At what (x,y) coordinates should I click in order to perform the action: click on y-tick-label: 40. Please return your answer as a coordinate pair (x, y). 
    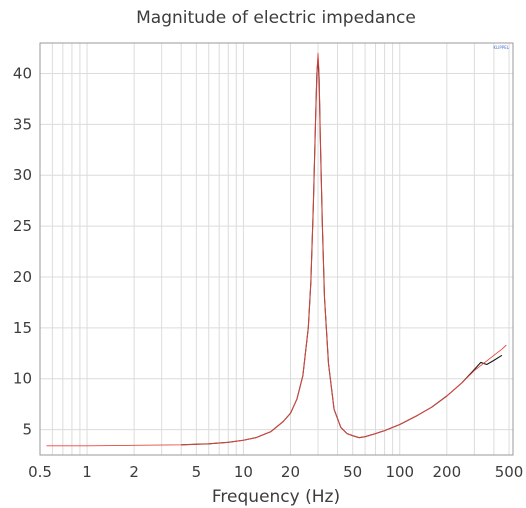
    Looking at the image, I should click on (22, 74).